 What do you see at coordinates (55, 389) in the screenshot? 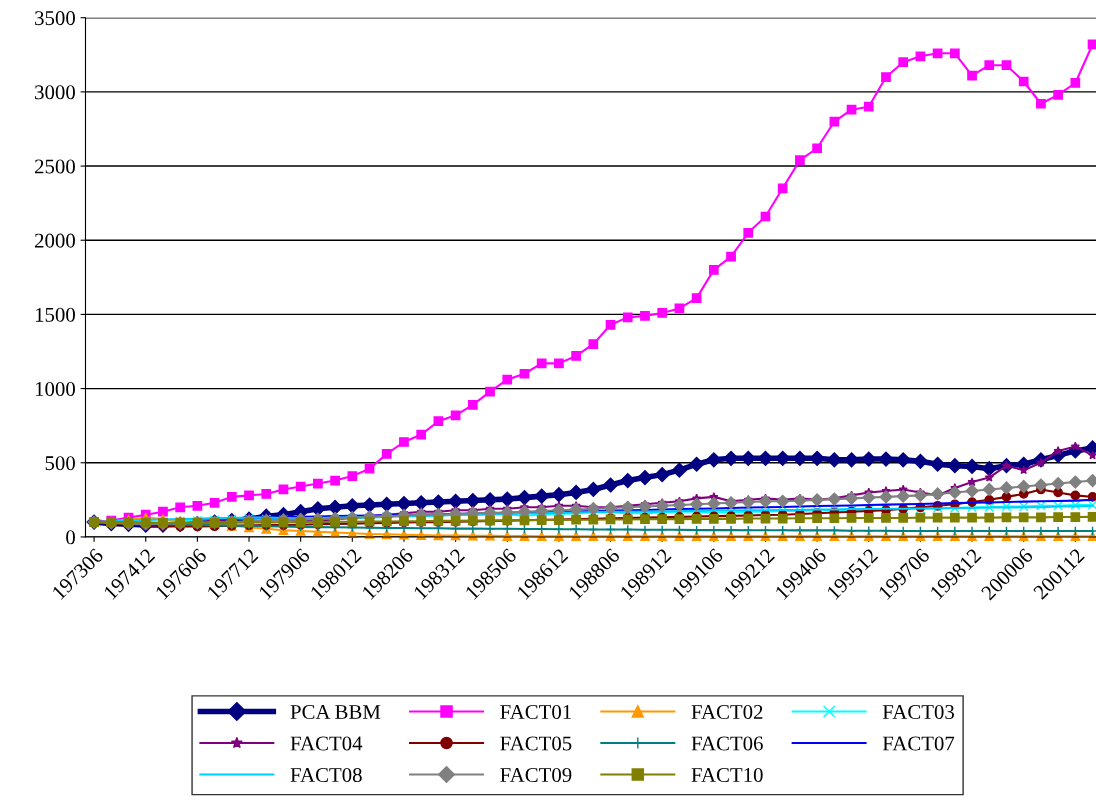
I see `y-tick-label: 1000` at bounding box center [55, 389].